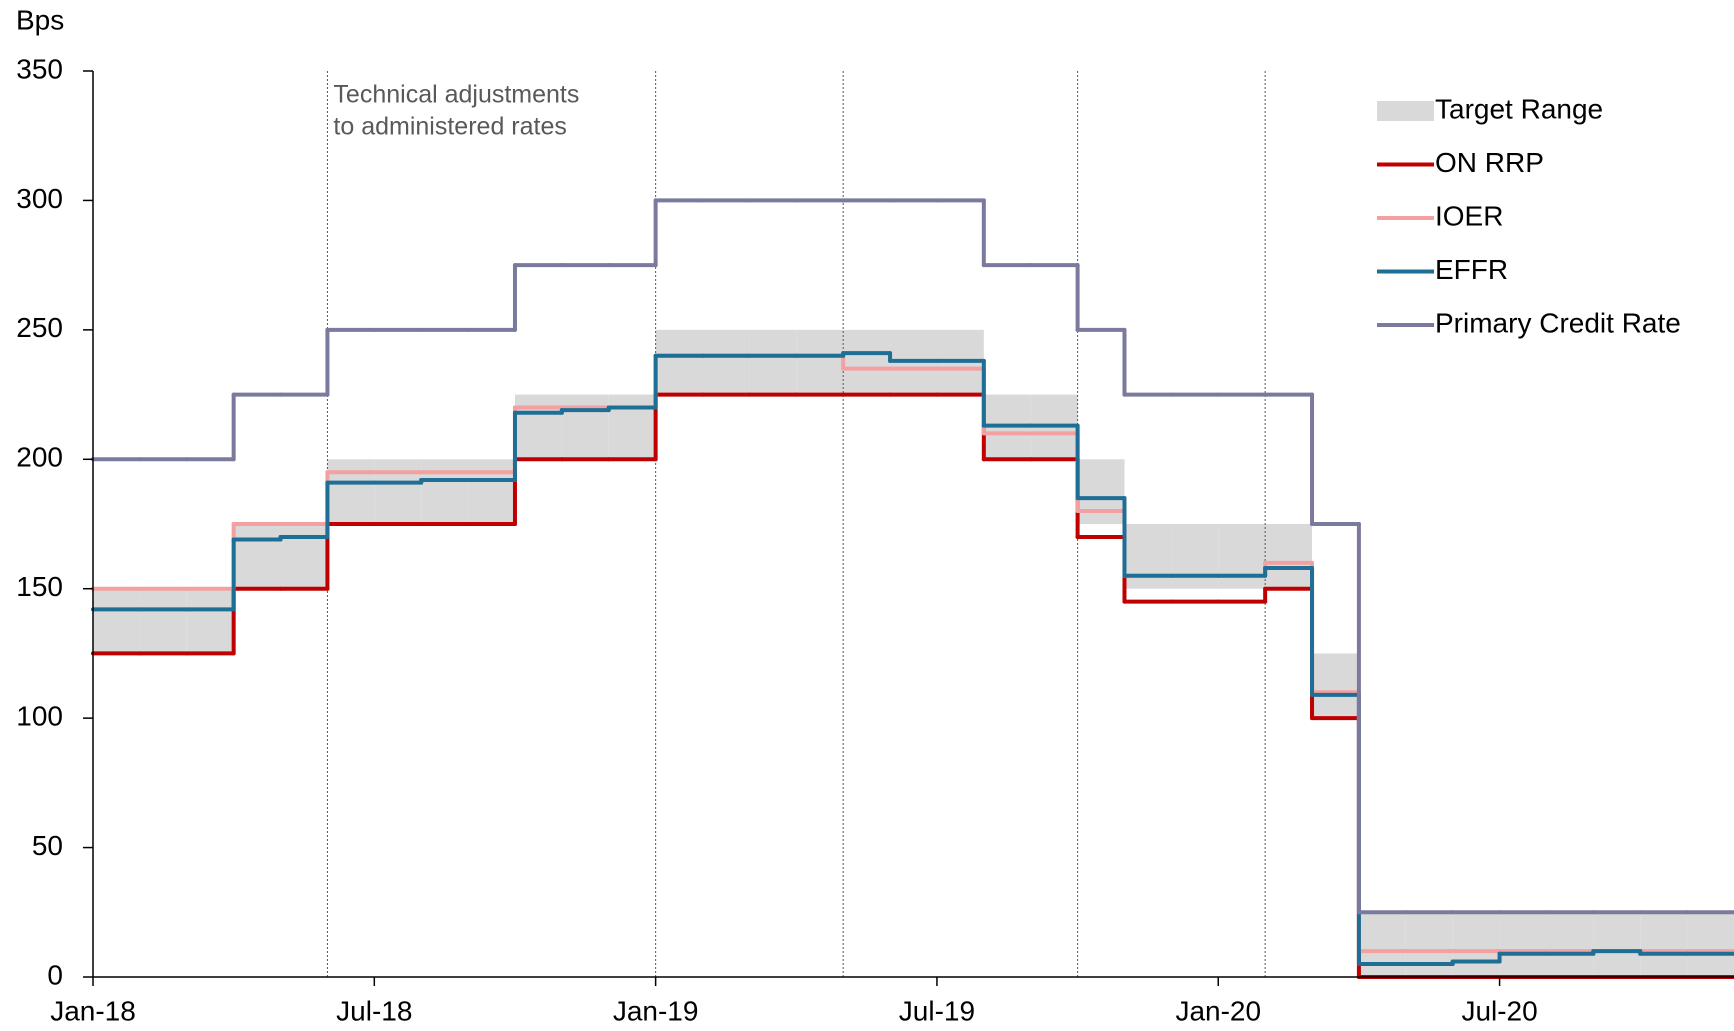 The image size is (1734, 1031). I want to click on x-tick-label: Jan-19, so click(656, 1010).